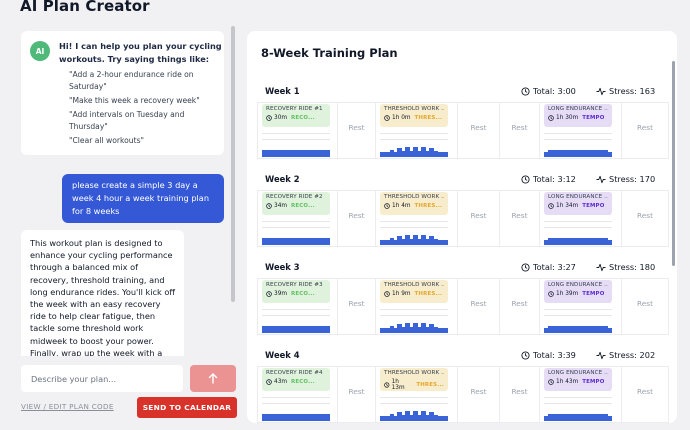 This screenshot has height=430, width=690. I want to click on day-cell-sat: LONG ENDURANCE ... 1h 34m TEMPO, so click(580, 218).